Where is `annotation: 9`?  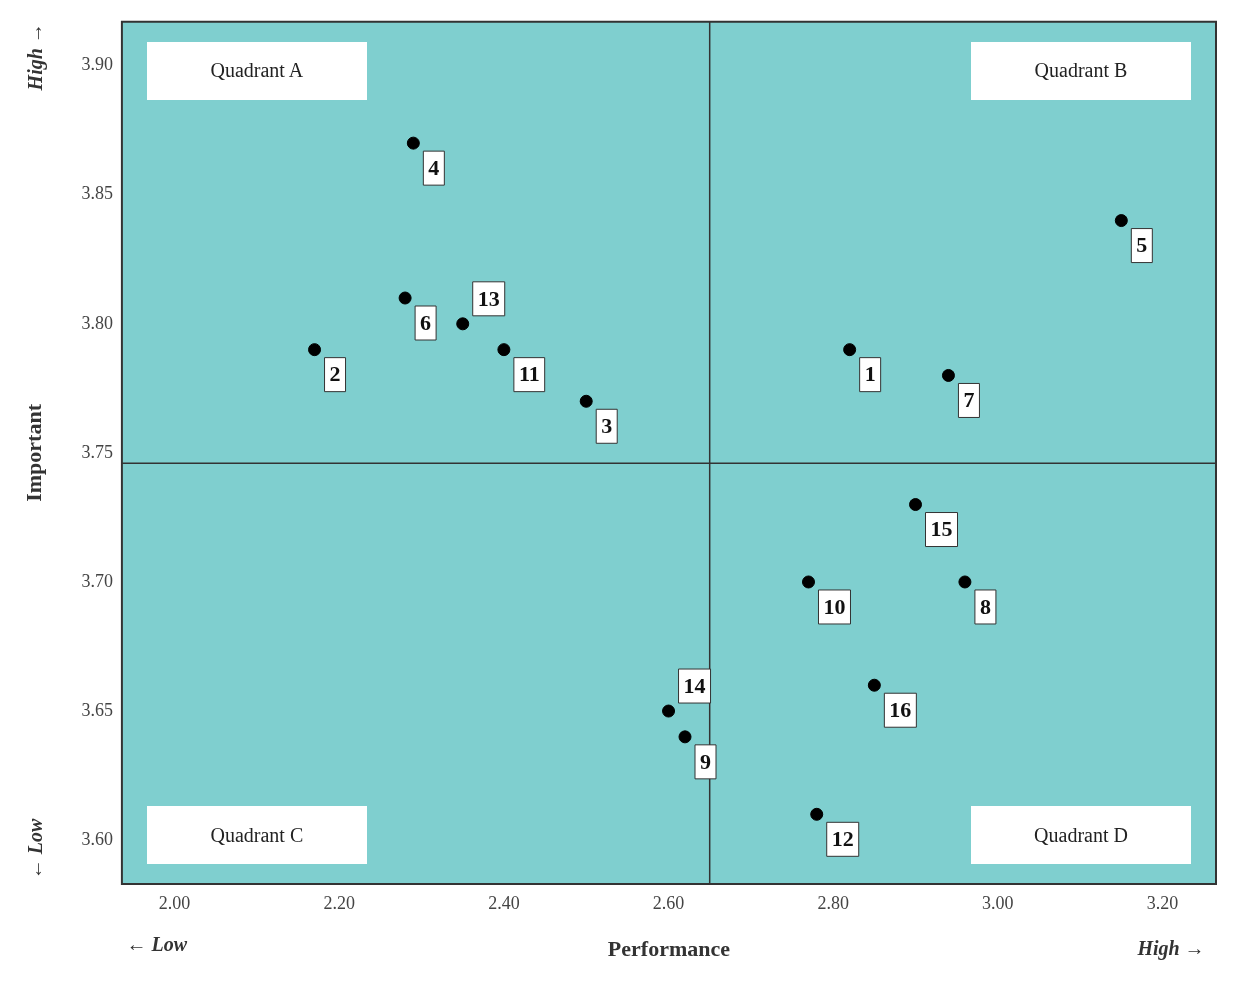
annotation: 9 is located at coordinates (705, 761).